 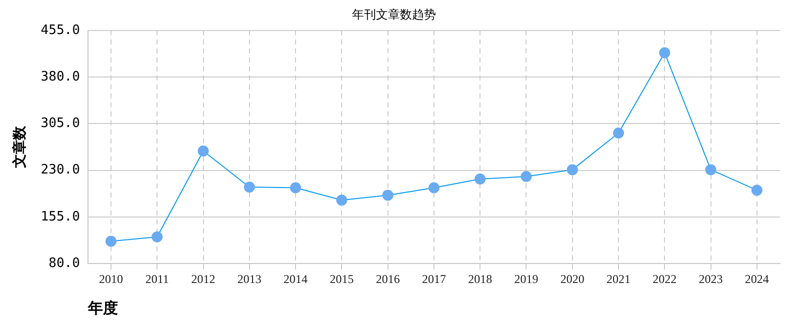 I want to click on x-tick-label: 2019, so click(x=526, y=279).